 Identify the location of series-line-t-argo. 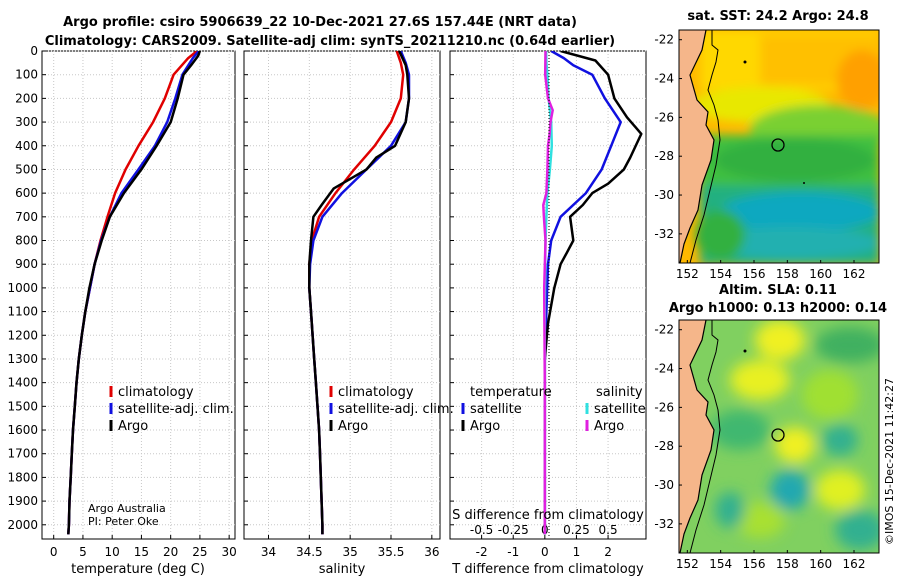
(593, 293).